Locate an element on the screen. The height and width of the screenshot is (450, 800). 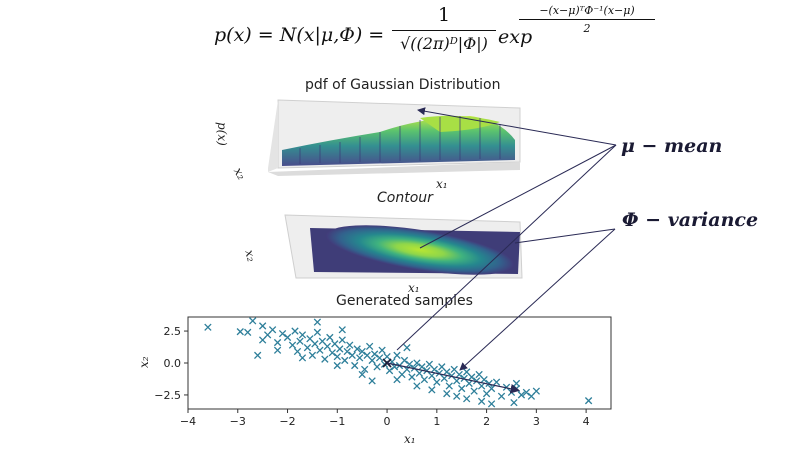
contour-ylabel: x₂ is located at coordinates (250, 255).